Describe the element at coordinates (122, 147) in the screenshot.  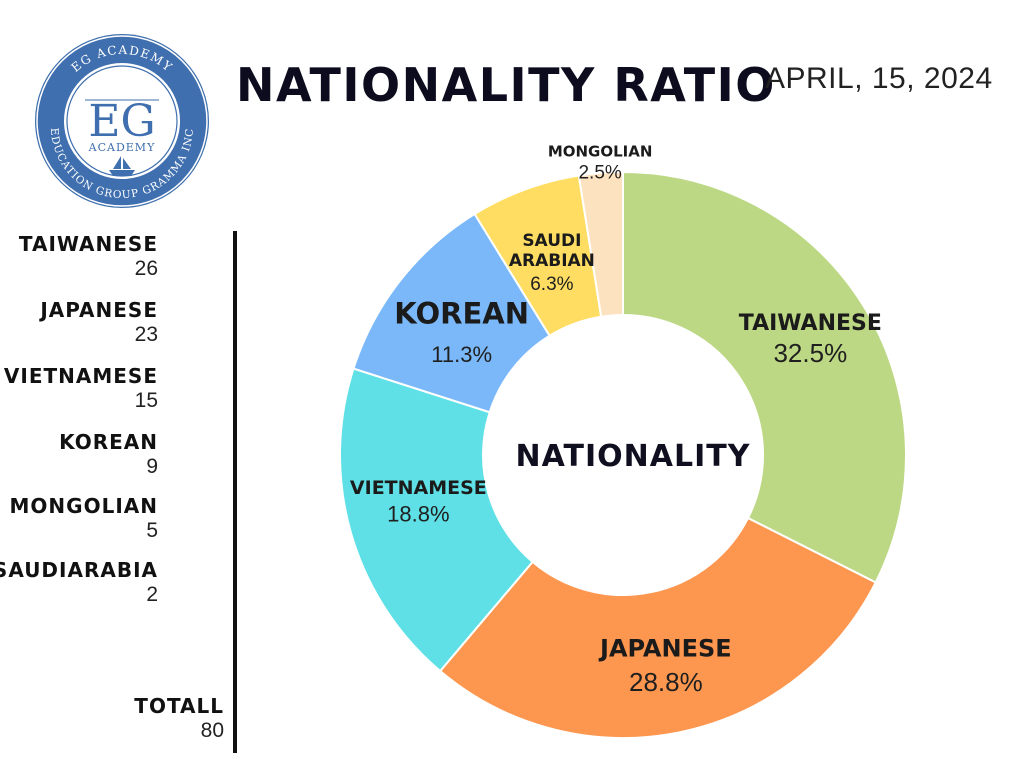
I see `logo-academy-text: ACADEMY` at that location.